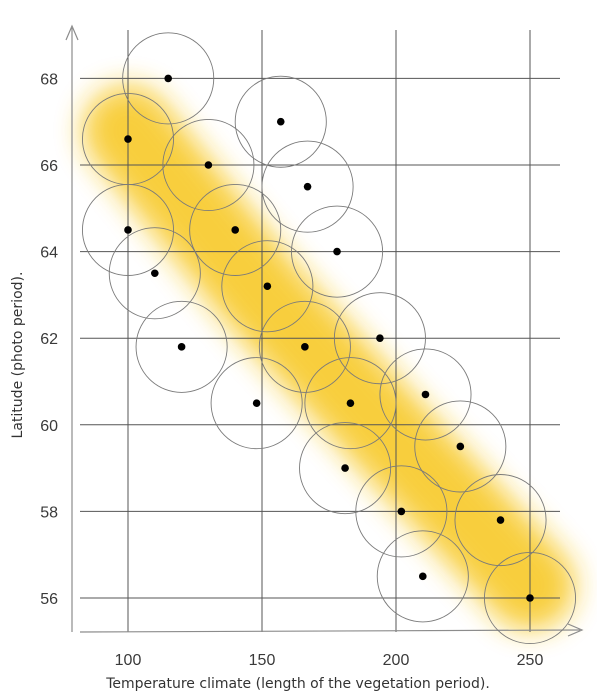 Image resolution: width=597 pixels, height=698 pixels. Describe the element at coordinates (262, 660) in the screenshot. I see `x-tick-label-150: 150` at that location.